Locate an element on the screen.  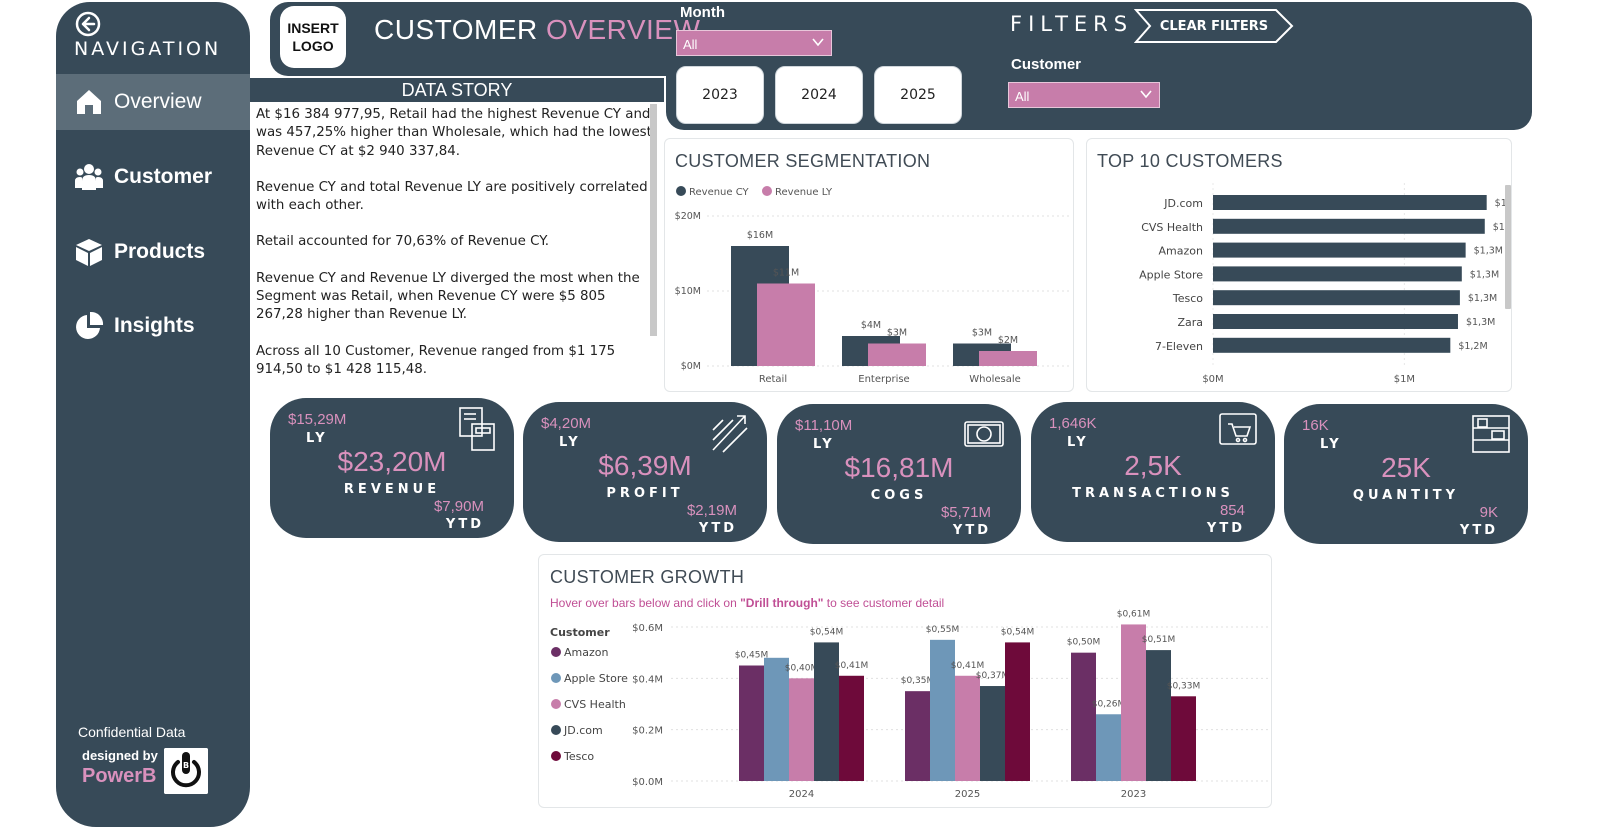
home-icon is located at coordinates (89, 102).